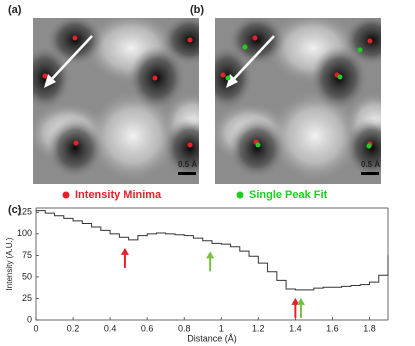 The width and height of the screenshot is (415, 346). Describe the element at coordinates (212, 338) in the screenshot. I see `x-axis-label: Distance (Å)` at that location.